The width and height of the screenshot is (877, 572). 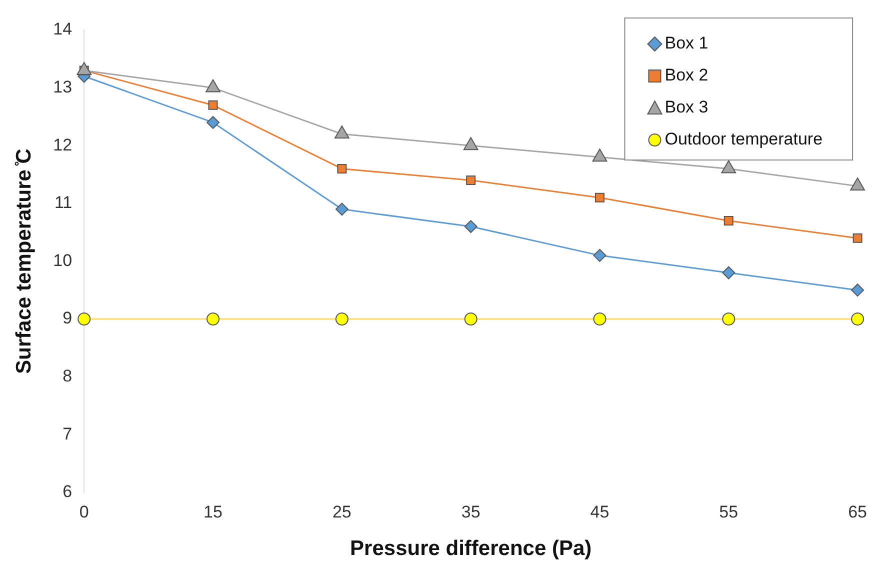 I want to click on legend-label: Box 1, so click(x=686, y=43).